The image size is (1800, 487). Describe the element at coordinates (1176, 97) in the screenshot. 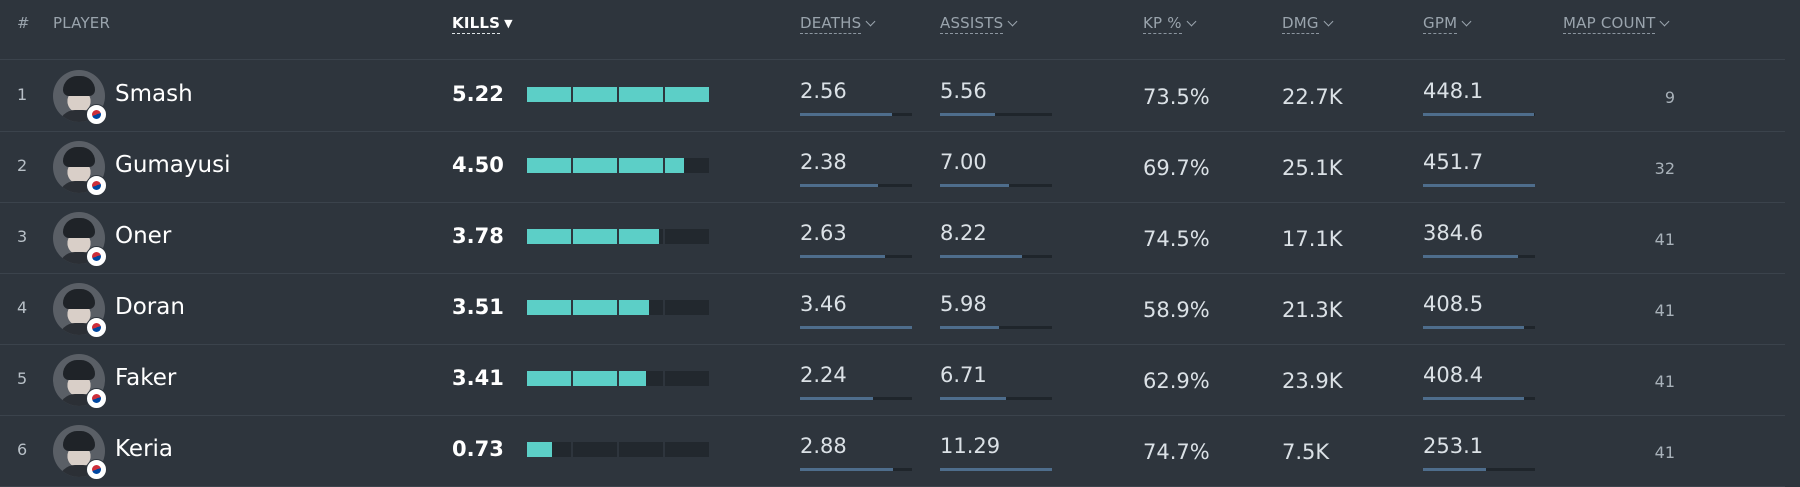

I see `kp-value: 73.5%` at that location.